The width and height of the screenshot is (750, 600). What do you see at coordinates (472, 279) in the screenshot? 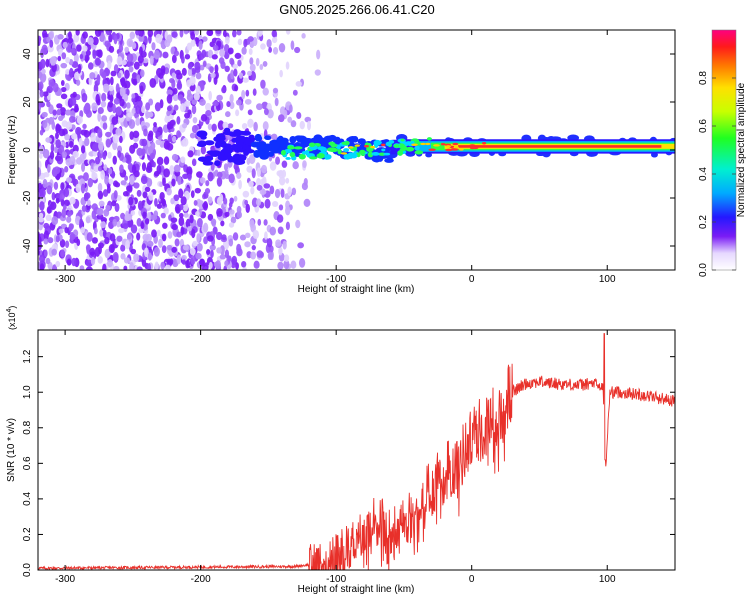
I see `spectrogram-x-tick-label: 0` at bounding box center [472, 279].